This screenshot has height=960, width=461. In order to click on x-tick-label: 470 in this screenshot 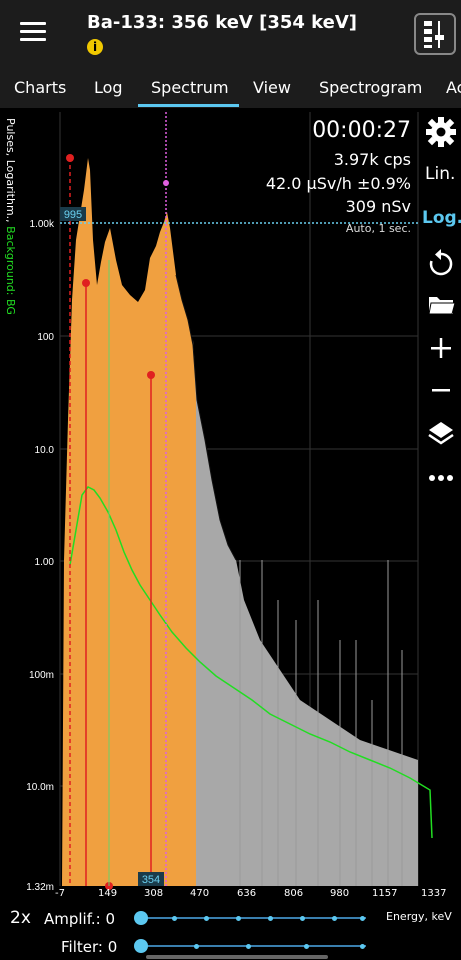, I will do `click(200, 893)`.